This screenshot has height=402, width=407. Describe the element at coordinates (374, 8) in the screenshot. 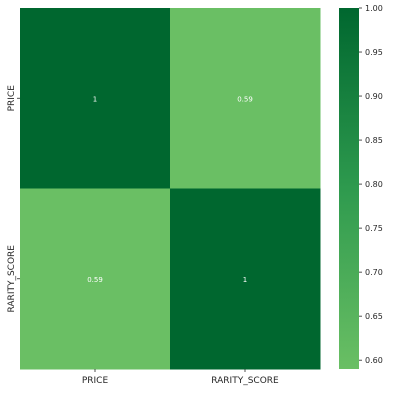

I see `colorbar-tick-label: 1.00` at that location.